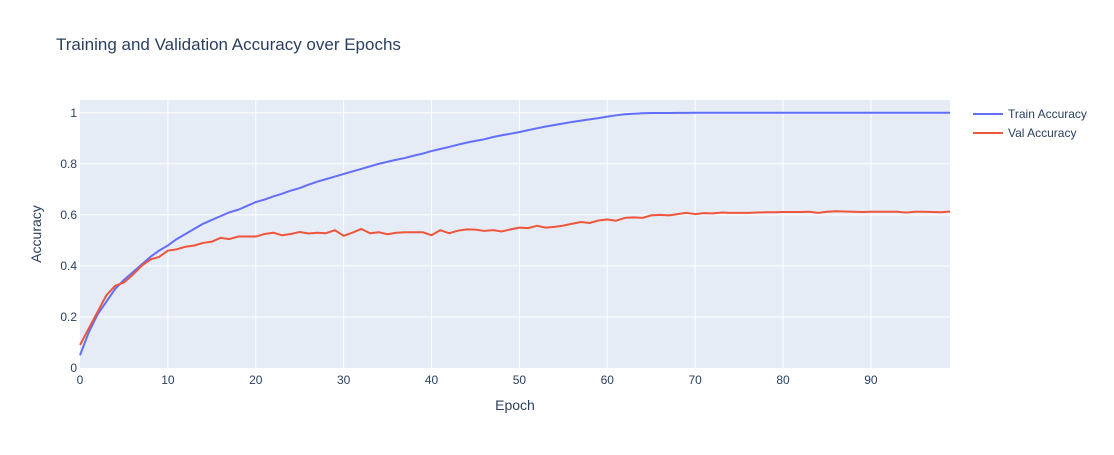 This screenshot has height=455, width=1114. What do you see at coordinates (68, 266) in the screenshot?
I see `y-tick-label: 0.4` at bounding box center [68, 266].